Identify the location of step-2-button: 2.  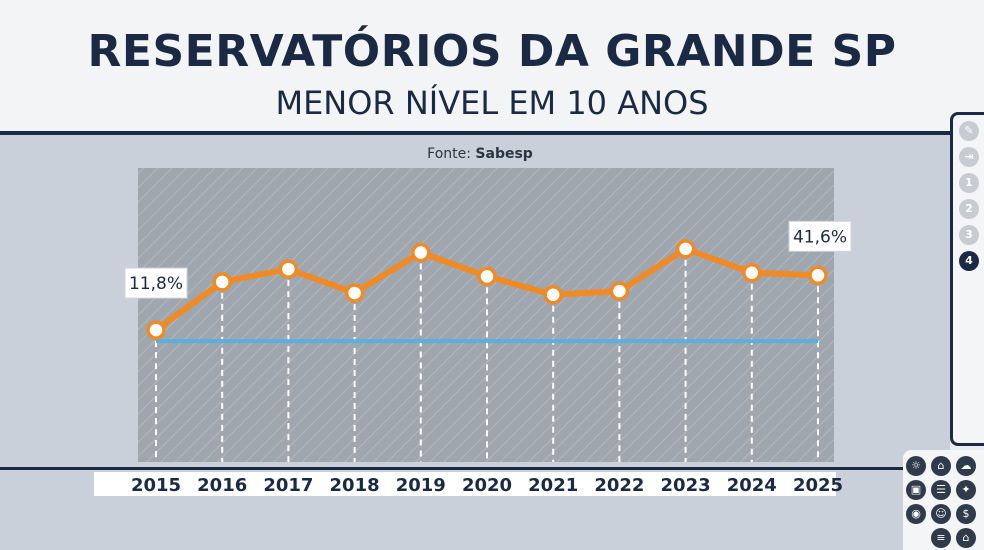
(969, 209).